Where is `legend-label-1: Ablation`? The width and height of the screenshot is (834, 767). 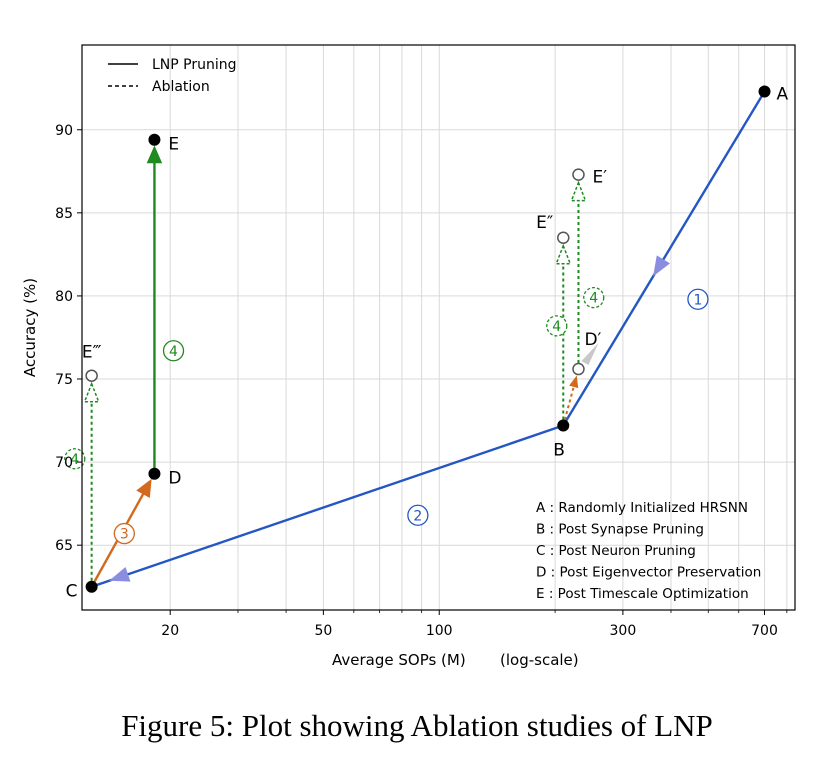
legend-label-1: Ablation is located at coordinates (181, 87).